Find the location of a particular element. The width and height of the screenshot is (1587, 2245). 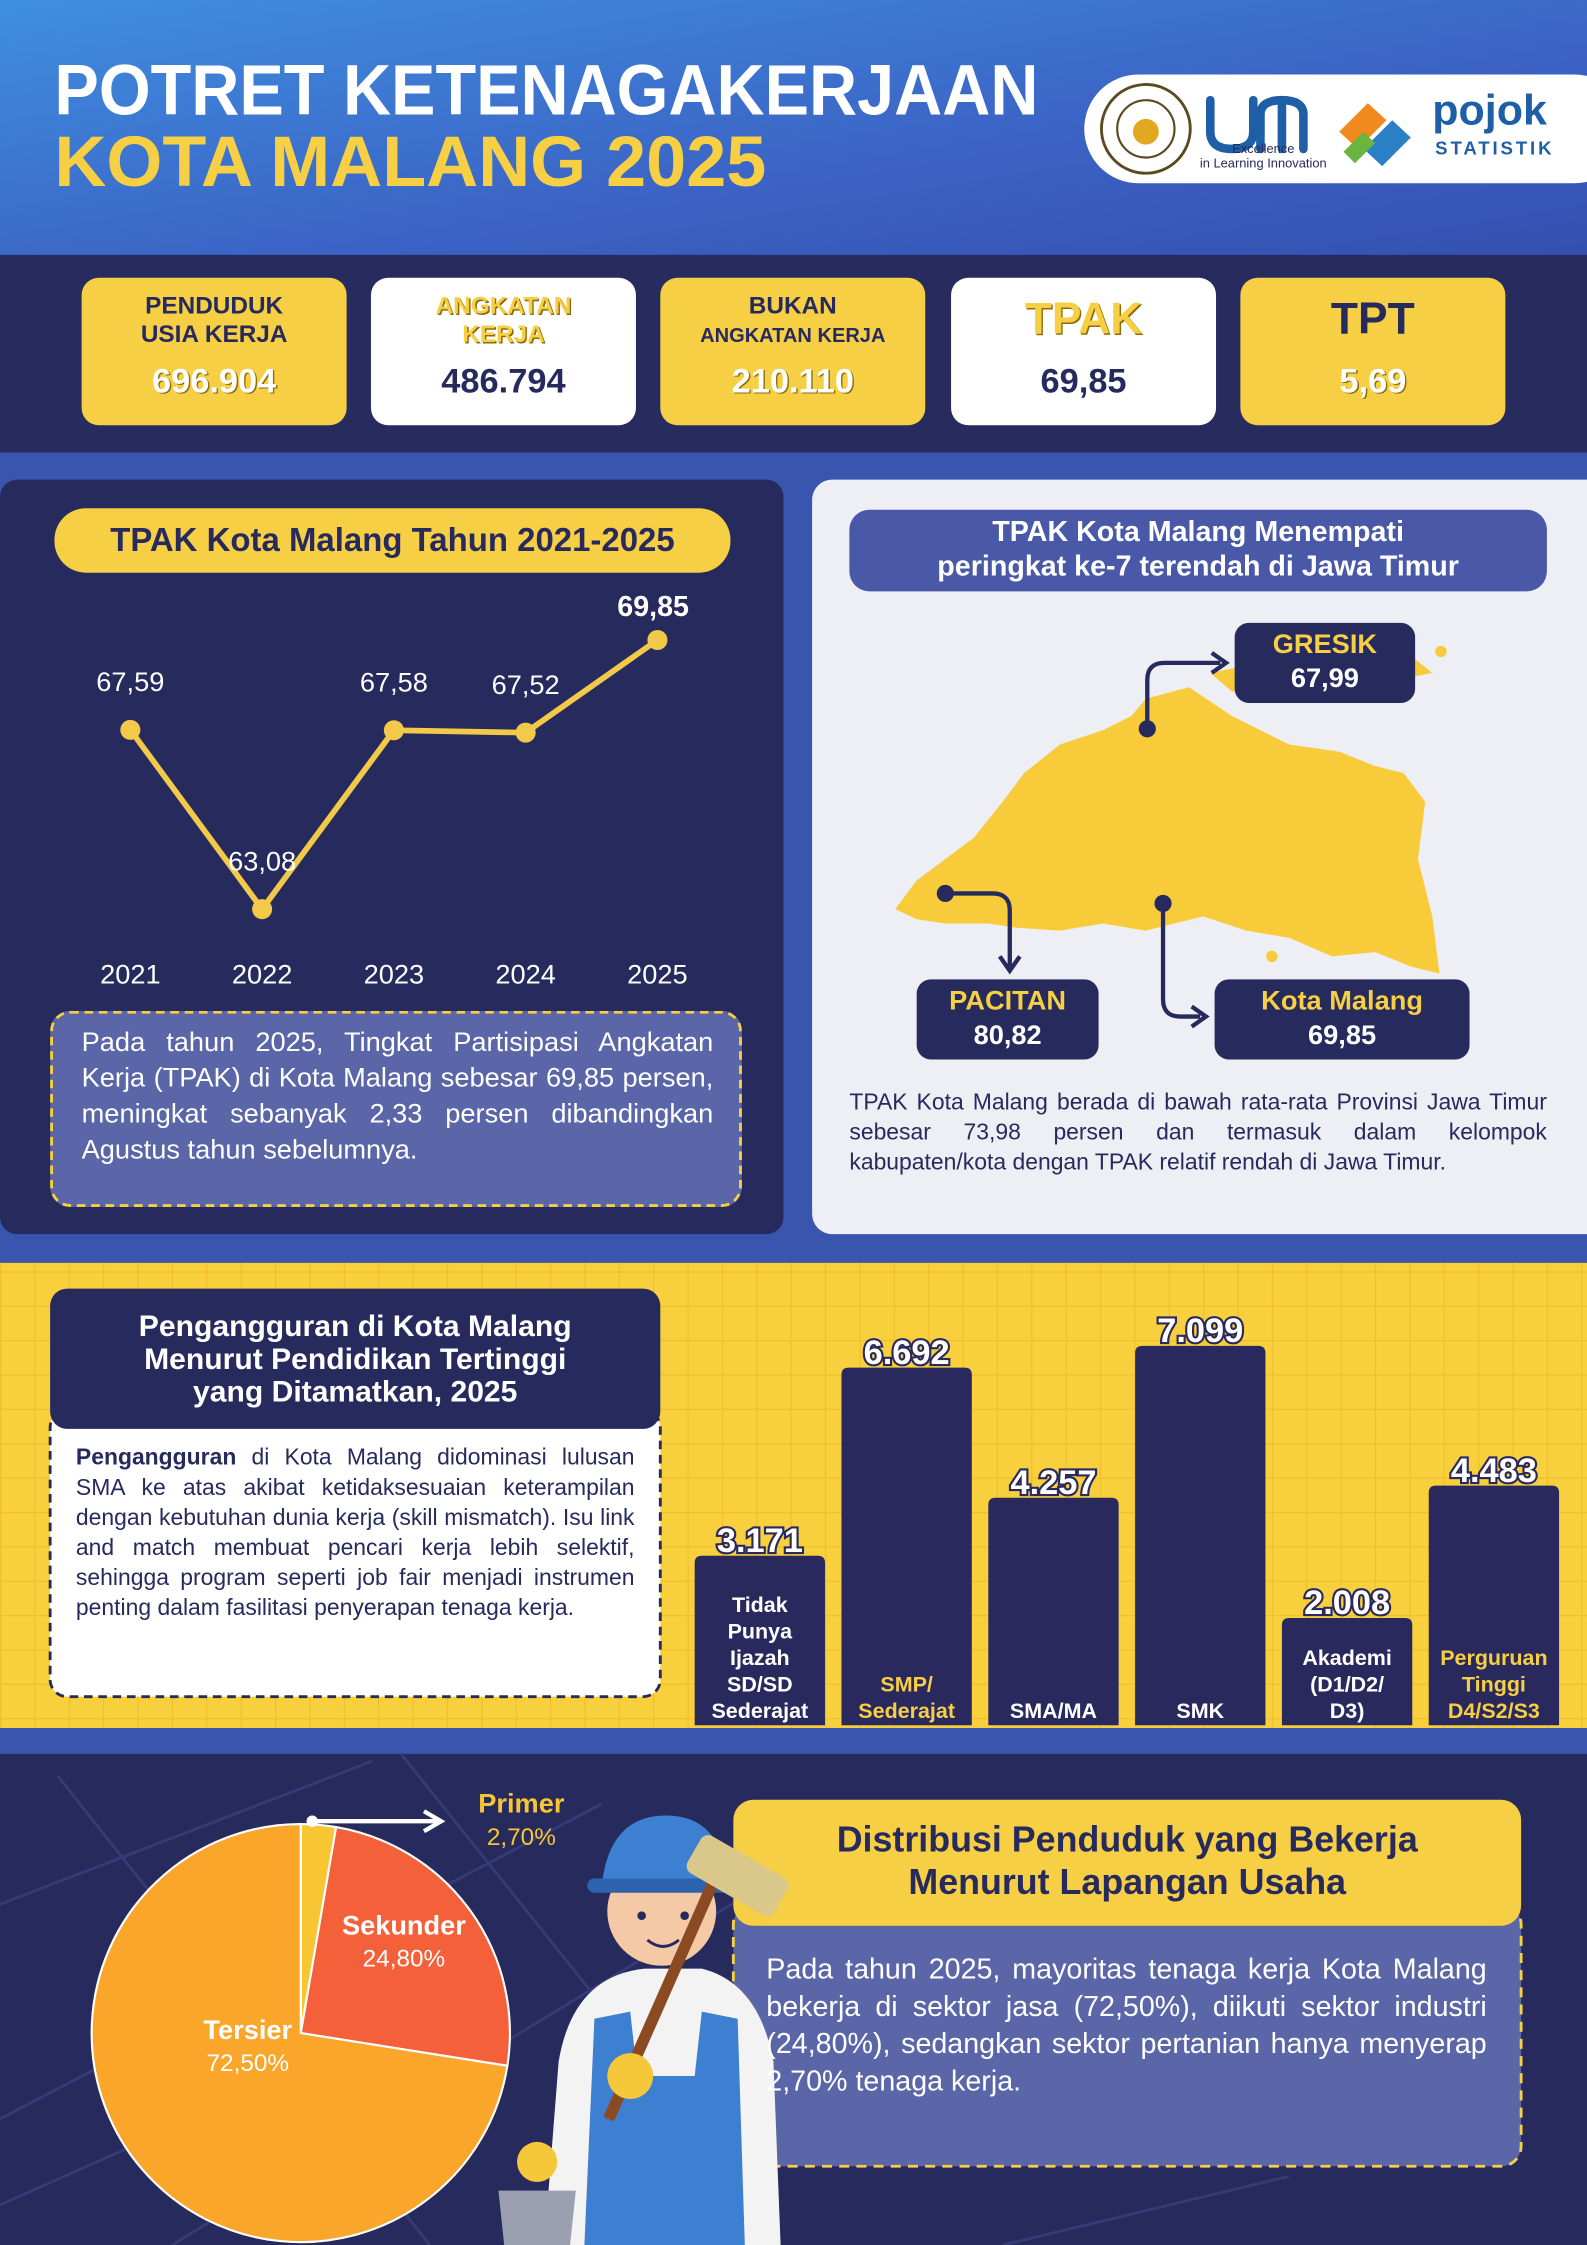

slice-name: Tersier is located at coordinates (247, 2029).